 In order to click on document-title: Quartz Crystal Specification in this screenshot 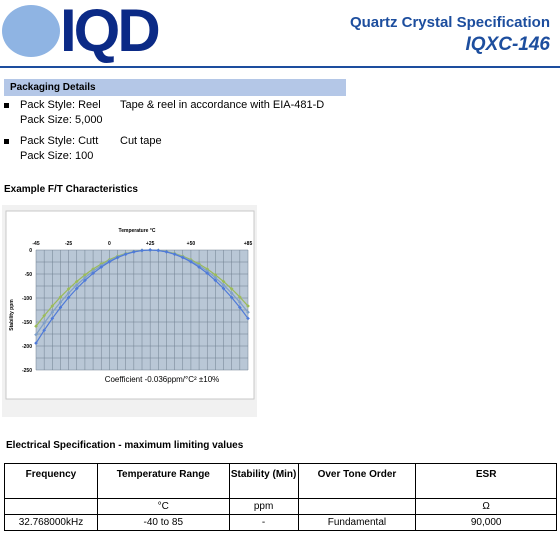, I will do `click(449, 22)`.